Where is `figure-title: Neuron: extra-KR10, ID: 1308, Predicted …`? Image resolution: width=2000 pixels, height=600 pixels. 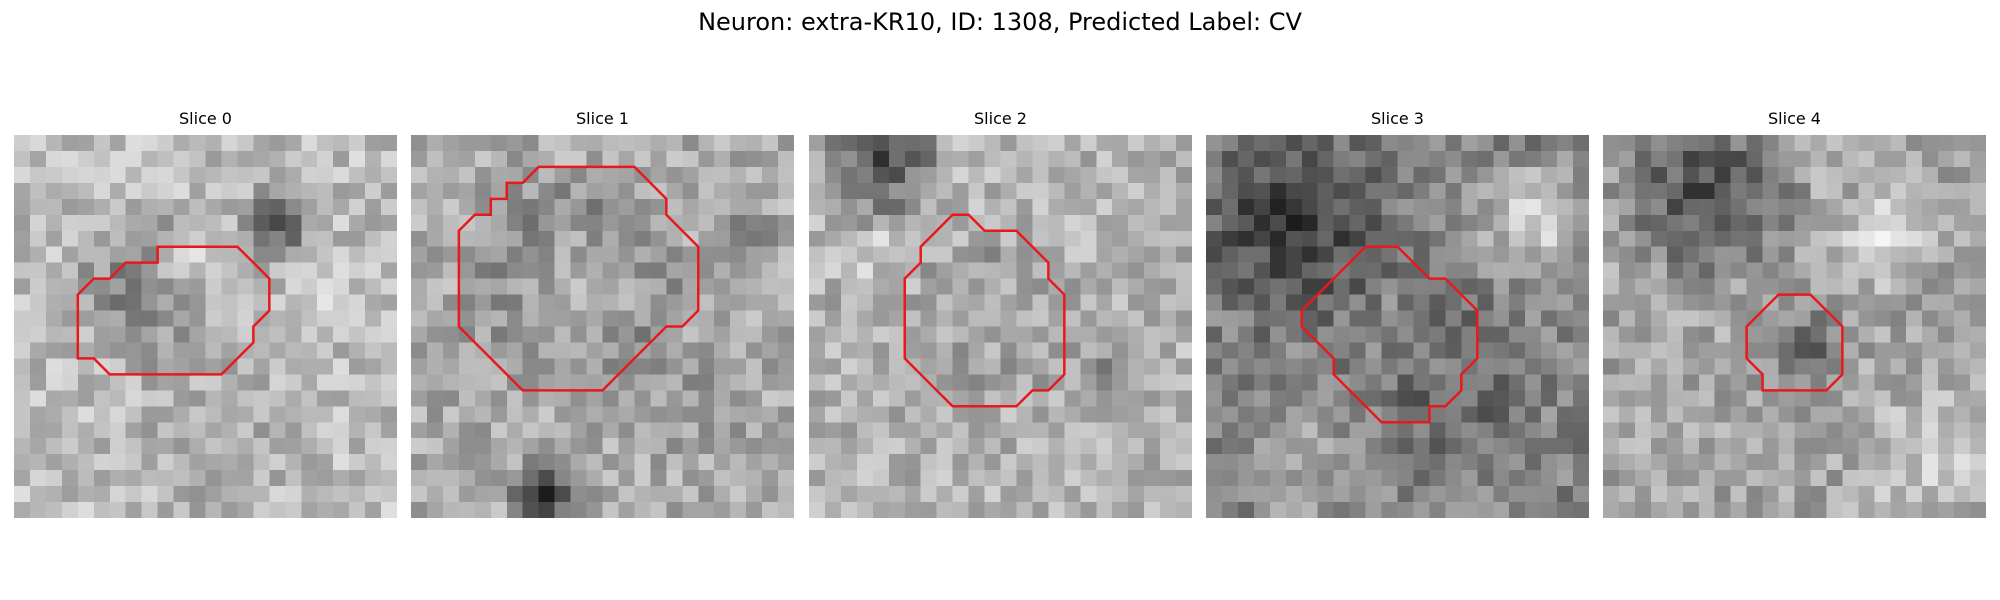
figure-title: Neuron: extra-KR10, ID: 1308, Predicted … is located at coordinates (1000, 22).